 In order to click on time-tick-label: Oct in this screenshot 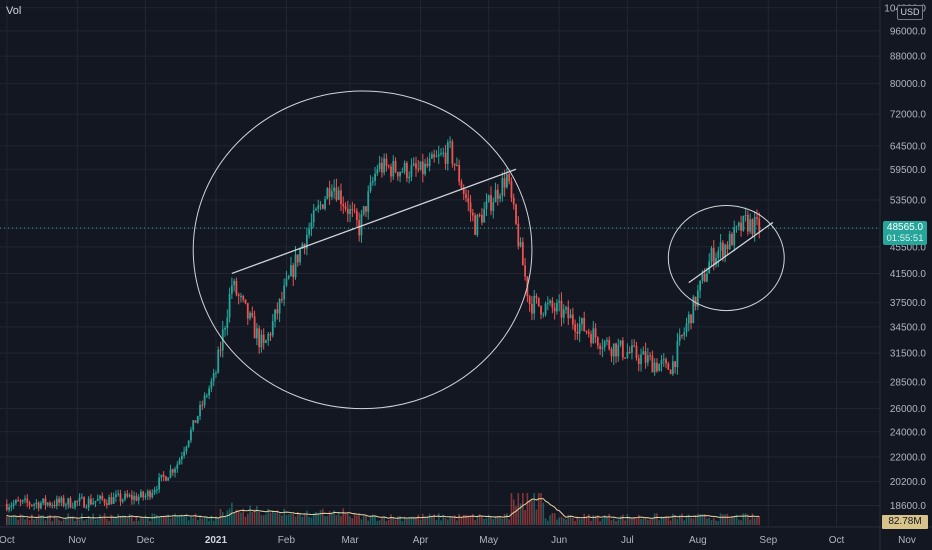, I will do `click(837, 540)`.